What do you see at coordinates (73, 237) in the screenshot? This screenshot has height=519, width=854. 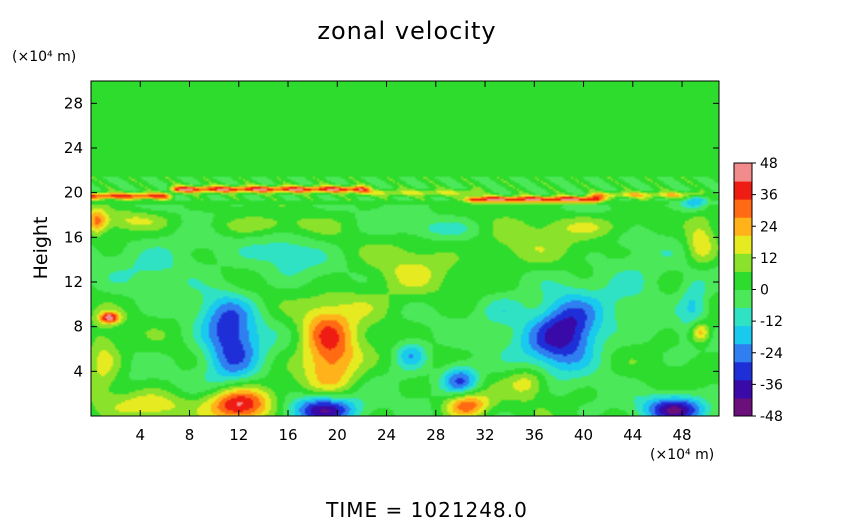 I see `y-tick-label: 16` at bounding box center [73, 237].